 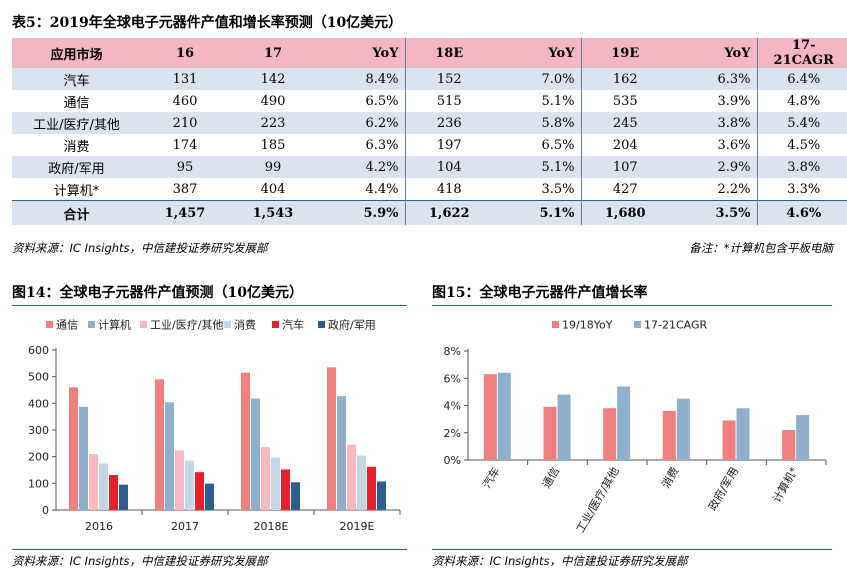 I want to click on cell-market: 消费, so click(x=76, y=147).